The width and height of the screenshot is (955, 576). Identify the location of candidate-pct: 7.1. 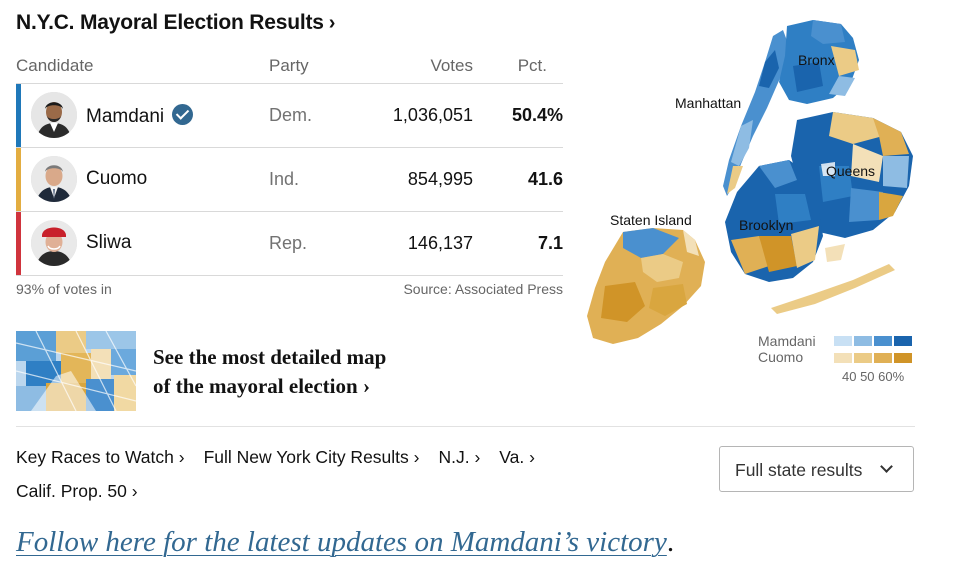
(550, 243).